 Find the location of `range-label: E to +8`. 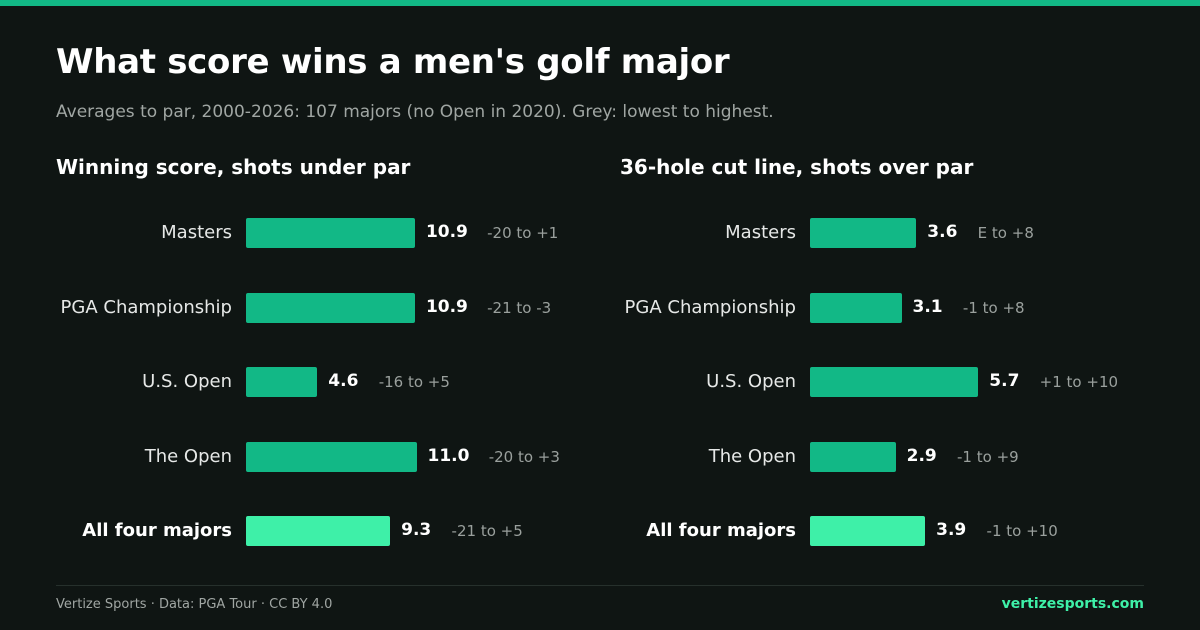

range-label: E to +8 is located at coordinates (1005, 233).